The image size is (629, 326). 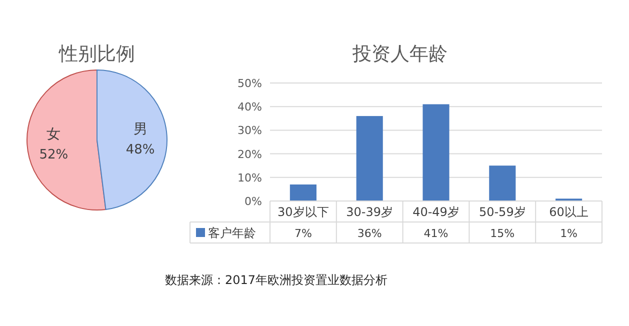 I want to click on y-tick-label: 30%, so click(x=250, y=131).